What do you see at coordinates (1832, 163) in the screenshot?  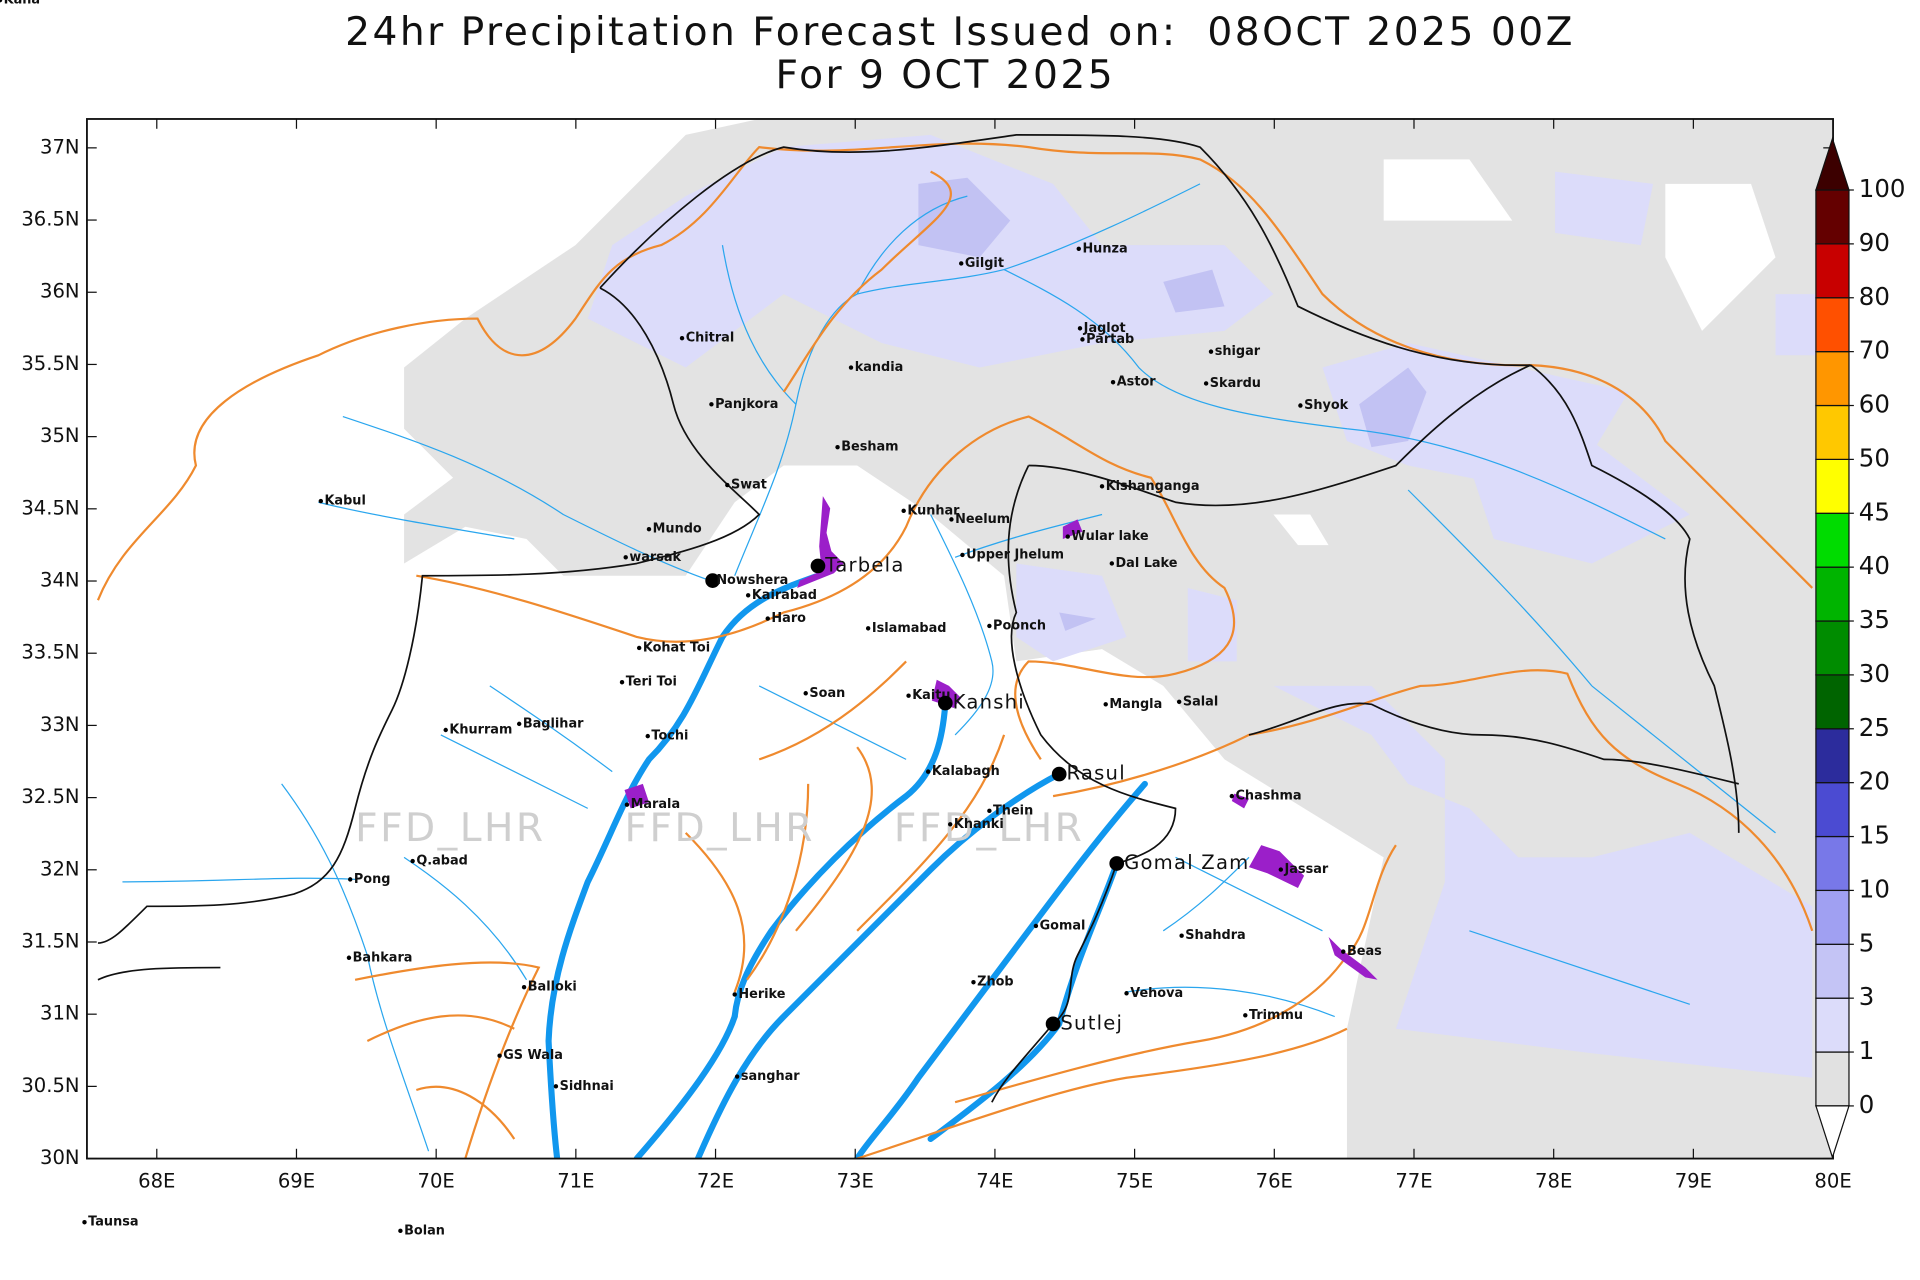 I see `colorbar-over` at bounding box center [1832, 163].